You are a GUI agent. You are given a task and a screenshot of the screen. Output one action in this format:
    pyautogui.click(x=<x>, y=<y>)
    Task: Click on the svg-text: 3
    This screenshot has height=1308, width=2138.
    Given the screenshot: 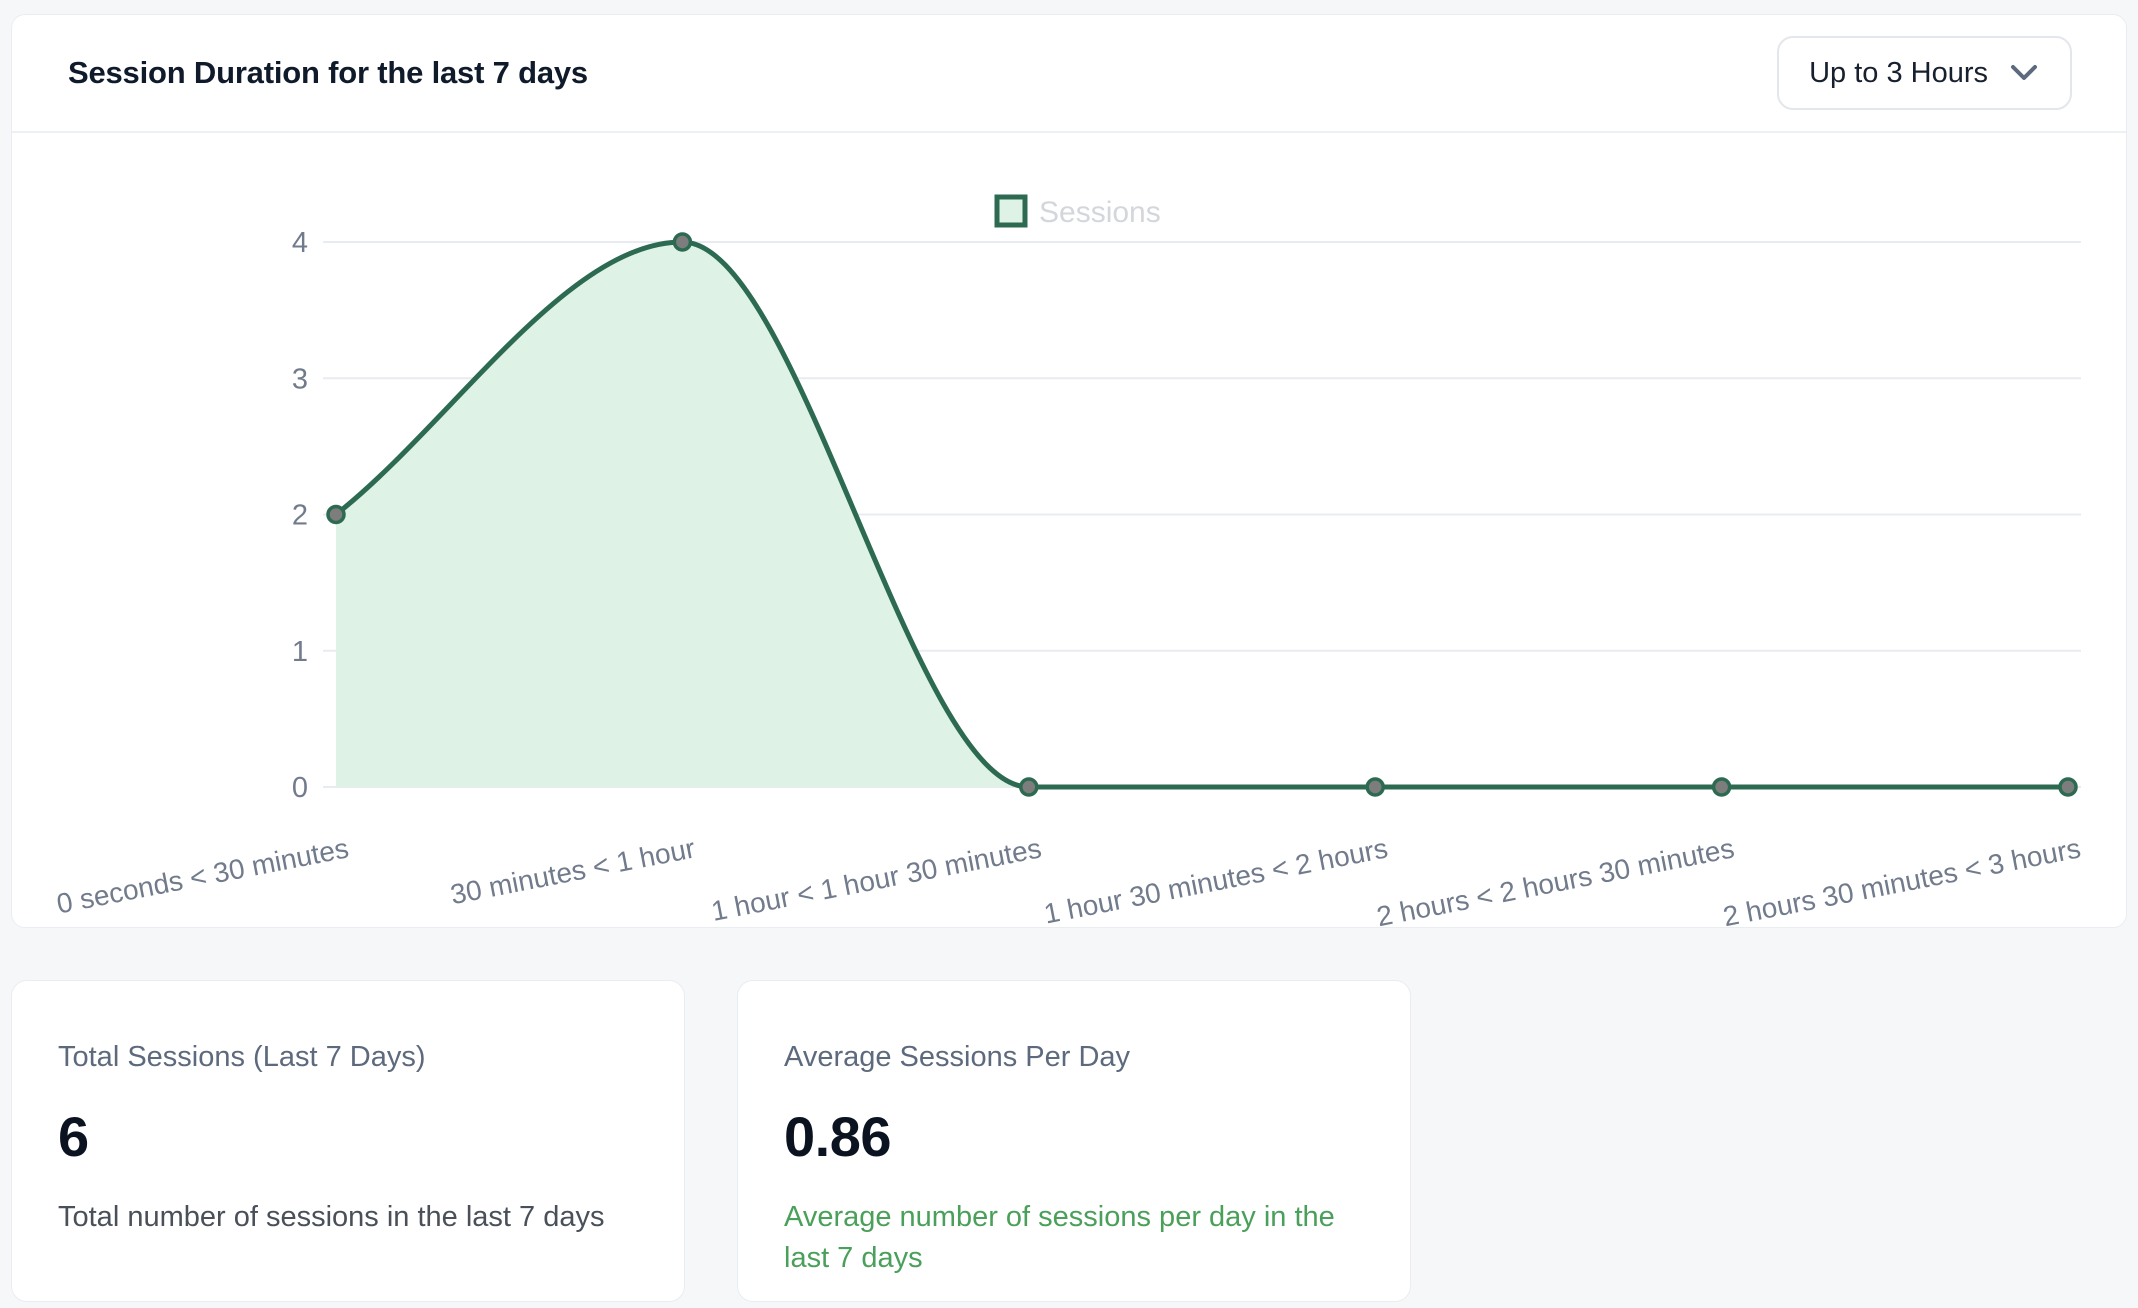 What is the action you would take?
    pyautogui.click(x=300, y=379)
    